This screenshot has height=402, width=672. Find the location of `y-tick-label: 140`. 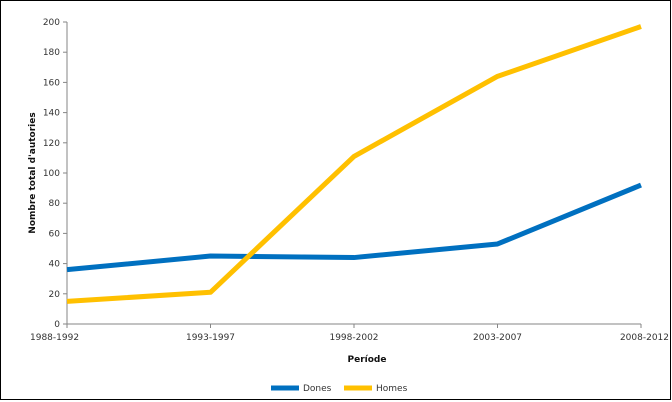

y-tick-label: 140 is located at coordinates (51, 114).